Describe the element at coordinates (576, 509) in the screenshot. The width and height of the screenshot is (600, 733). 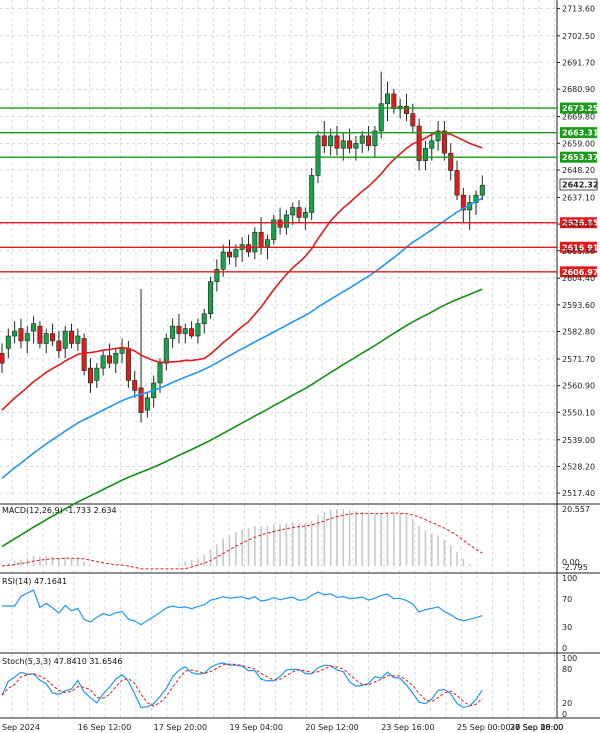
I see `macd-tick-label: 20.557` at that location.